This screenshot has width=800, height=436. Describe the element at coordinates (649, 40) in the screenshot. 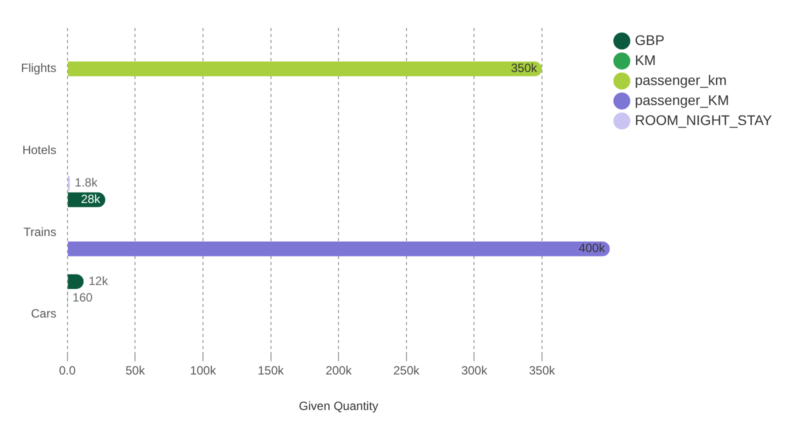

I see `legend-label: GBP` at that location.